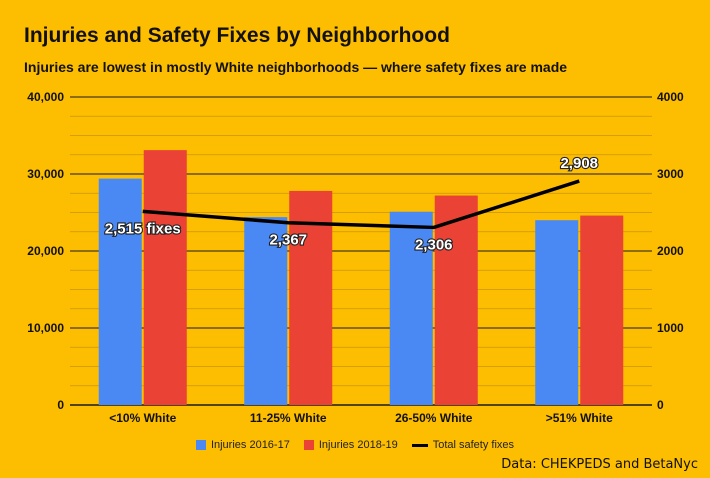  I want to click on right-axis-tick-label: 2000, so click(670, 251).